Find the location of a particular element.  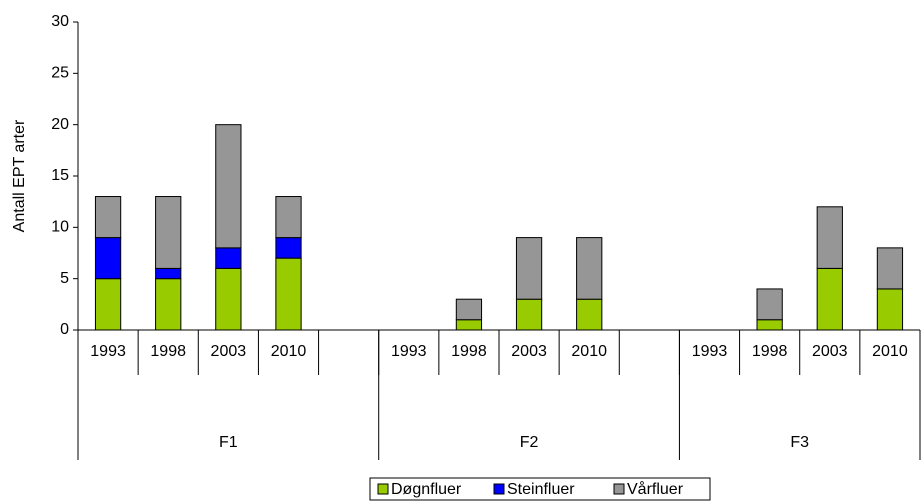

group-label: F1 is located at coordinates (228, 442).